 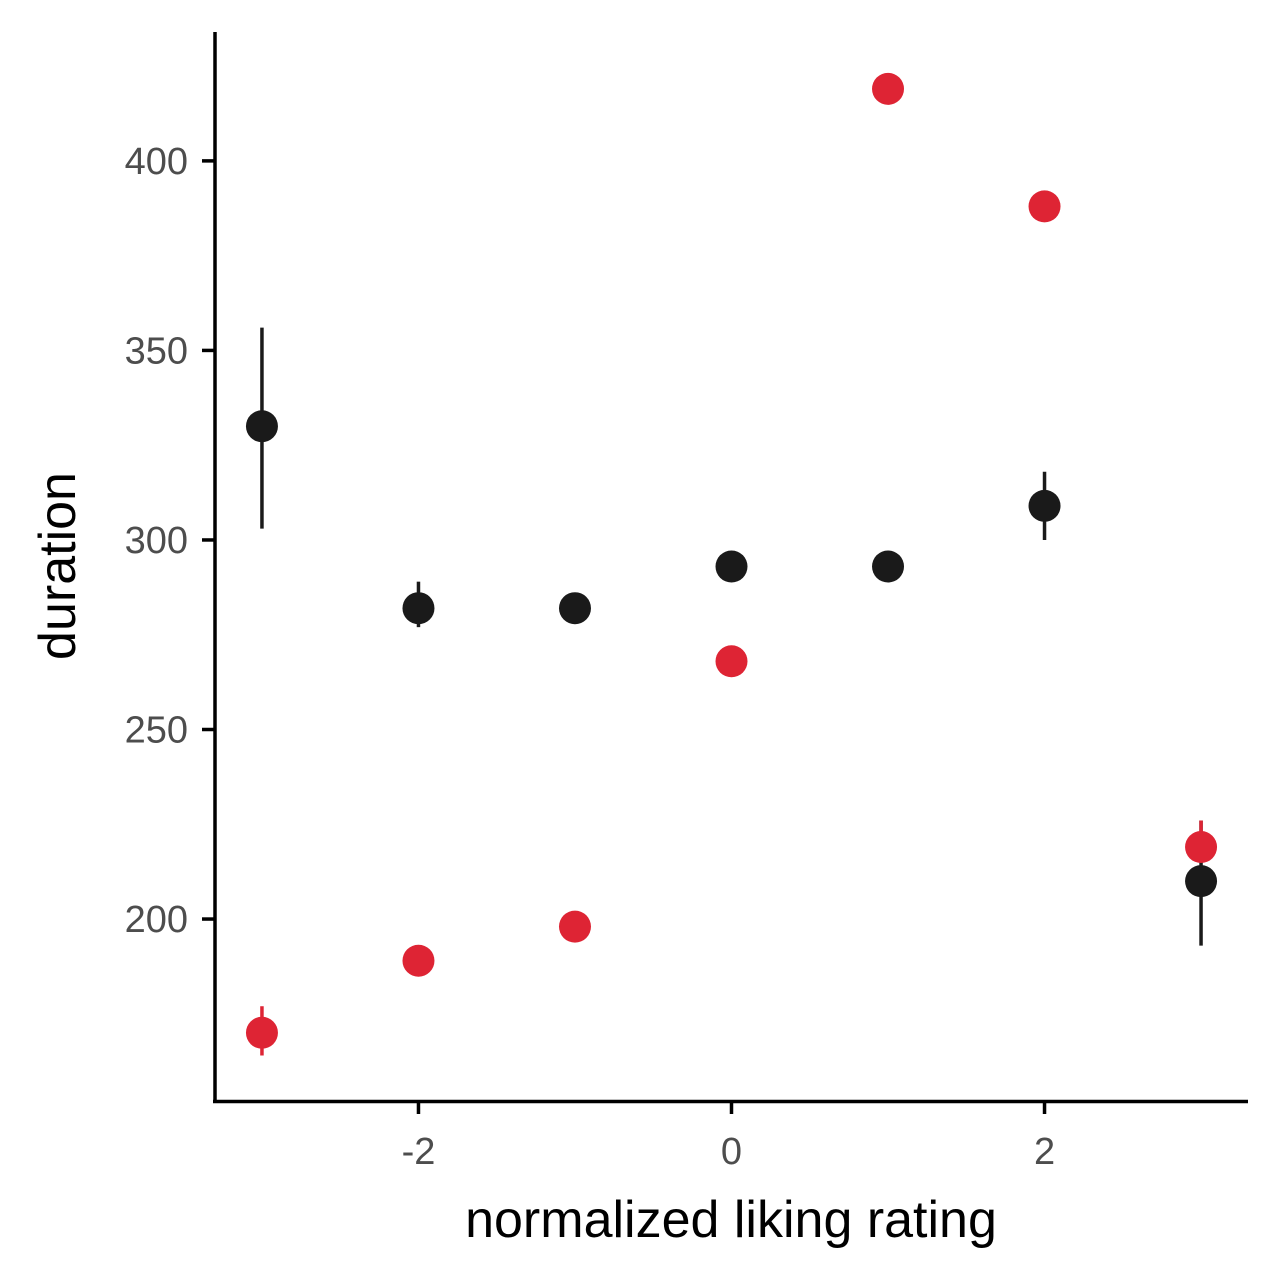 What do you see at coordinates (731, 1220) in the screenshot?
I see `x-axis-title: normalized liking rating` at bounding box center [731, 1220].